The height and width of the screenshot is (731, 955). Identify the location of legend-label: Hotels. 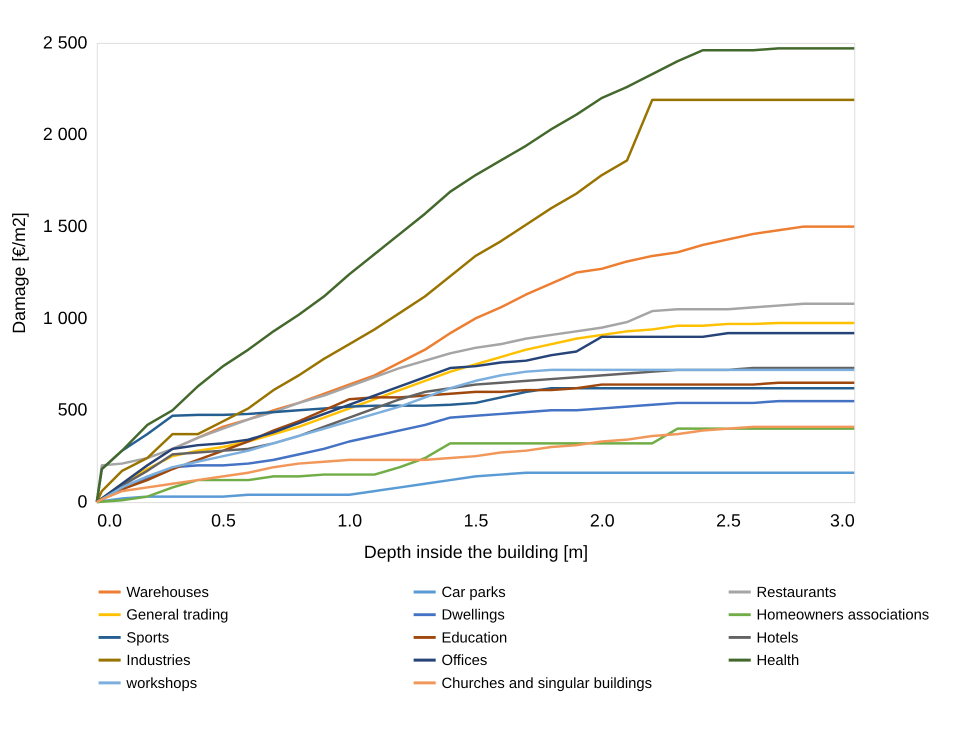
(777, 638).